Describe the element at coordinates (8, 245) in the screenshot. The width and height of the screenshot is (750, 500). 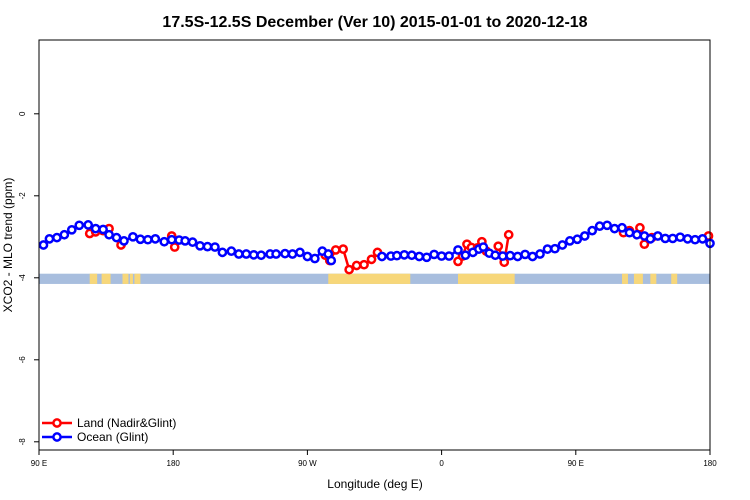
I see `y-axis-label: XCO2 - MLO trend (ppm)` at that location.